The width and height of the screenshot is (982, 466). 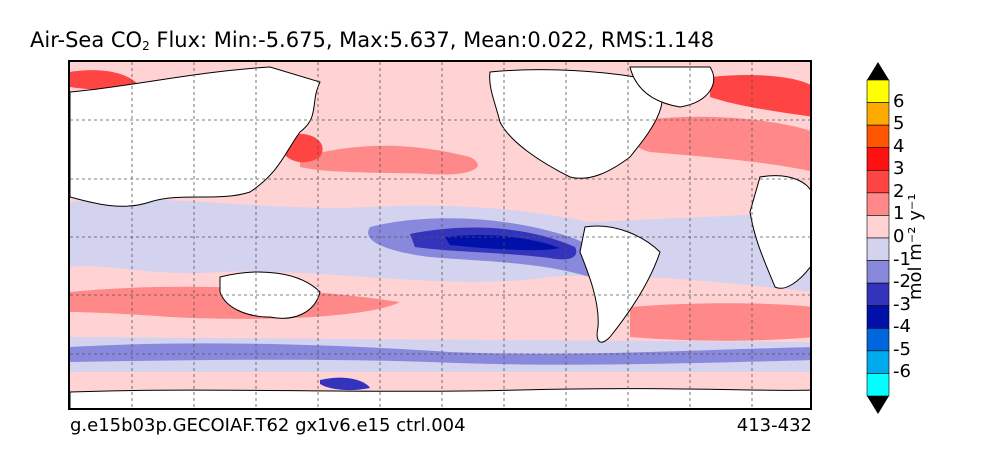 What do you see at coordinates (915, 246) in the screenshot?
I see `colorbar-unit-label: mol m⁻² y⁻¹` at bounding box center [915, 246].